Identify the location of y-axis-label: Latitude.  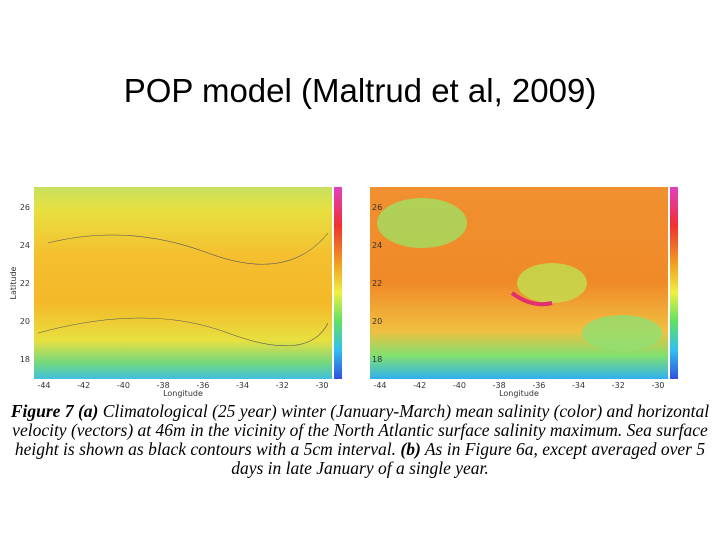
(13, 282).